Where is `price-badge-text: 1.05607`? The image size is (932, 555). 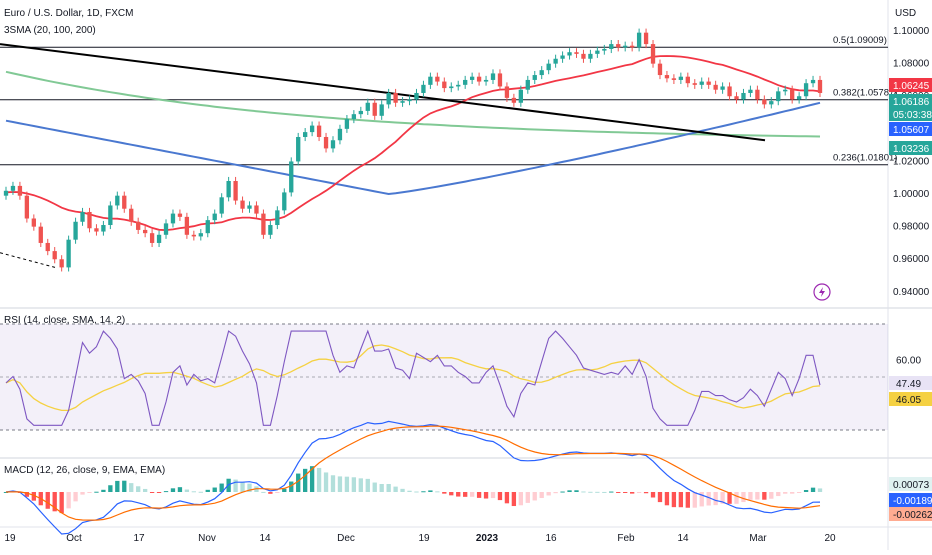
price-badge-text: 1.05607 is located at coordinates (911, 130).